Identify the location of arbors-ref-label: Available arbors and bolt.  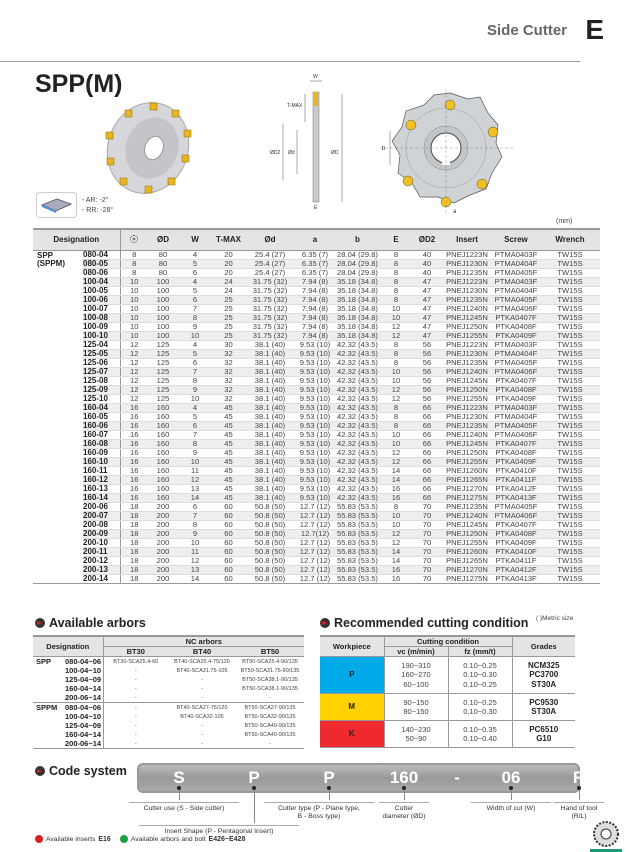
(168, 839).